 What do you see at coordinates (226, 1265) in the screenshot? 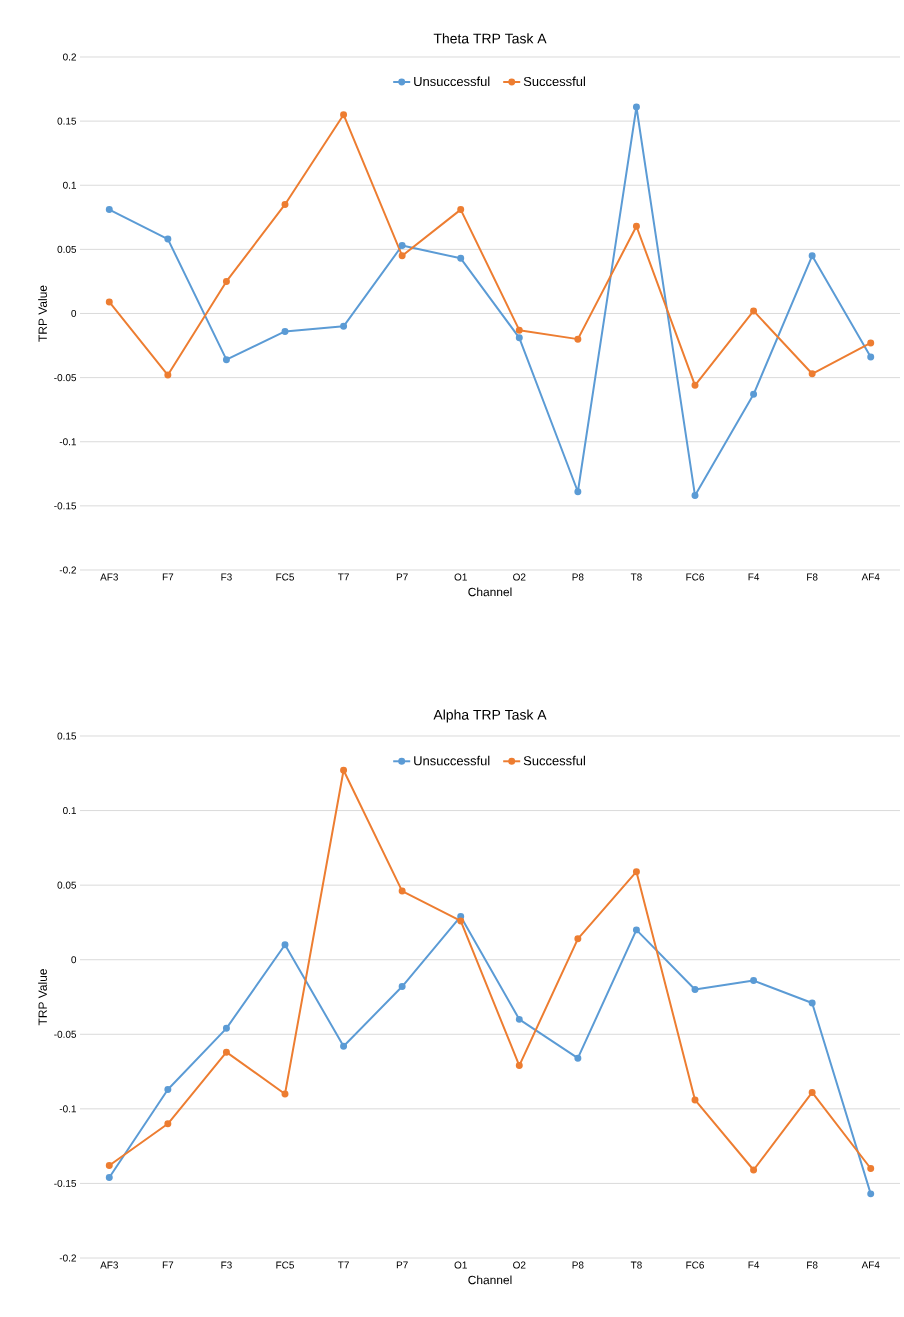
I see `x-tick-label: F3` at bounding box center [226, 1265].